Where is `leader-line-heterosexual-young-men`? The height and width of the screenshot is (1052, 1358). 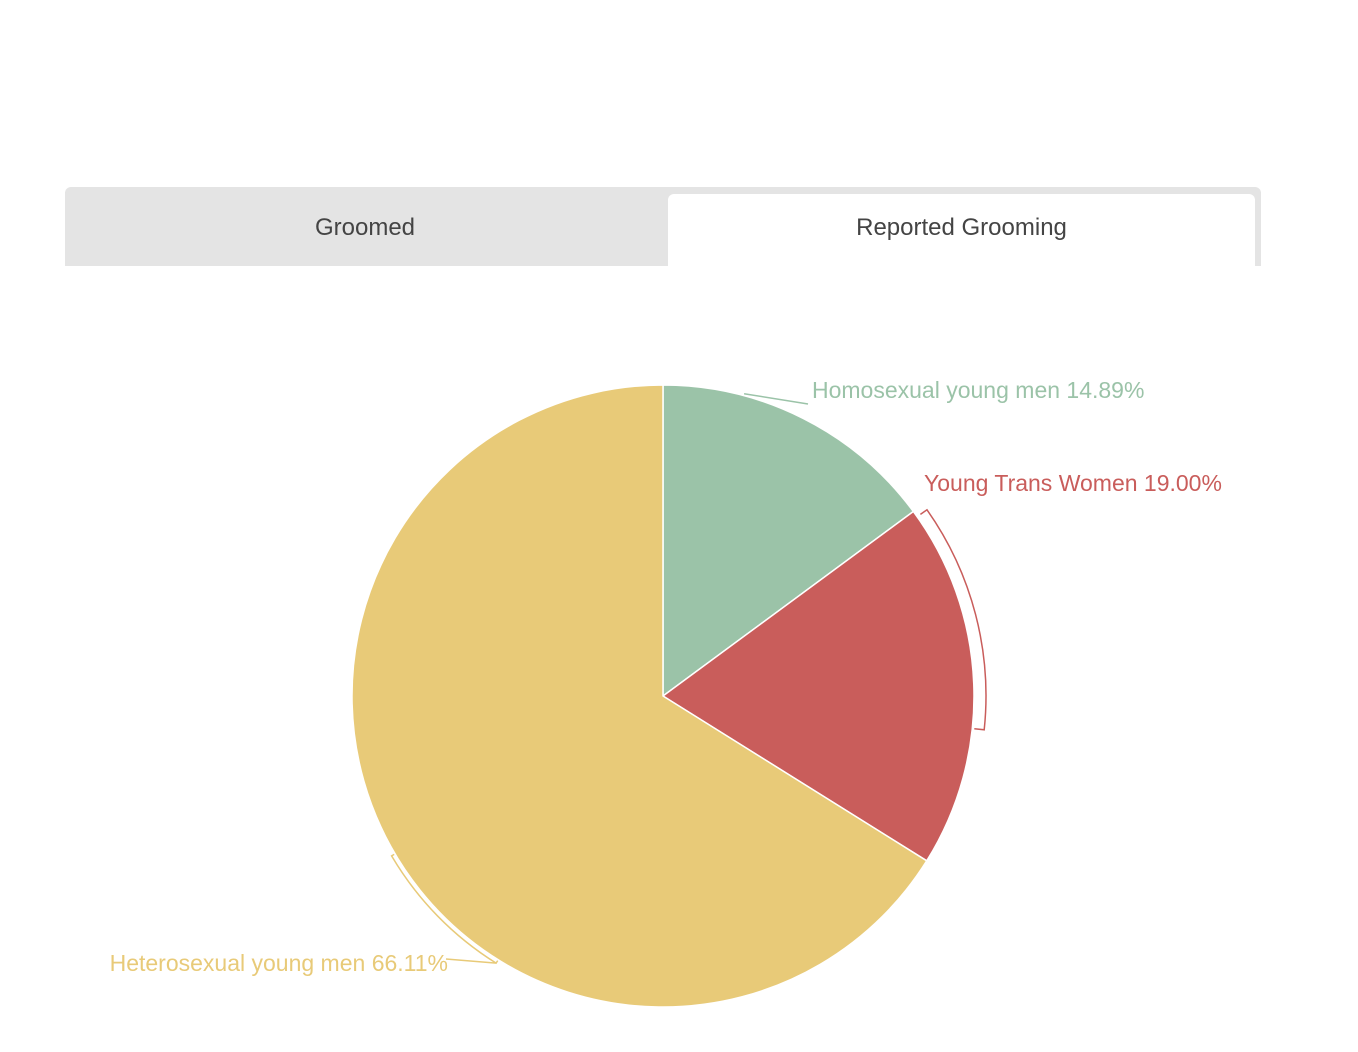 leader-line-heterosexual-young-men is located at coordinates (444, 909).